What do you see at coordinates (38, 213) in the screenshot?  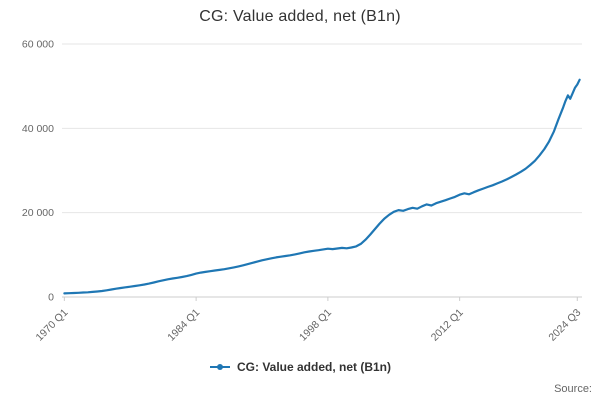 I see `y-axis-tick-label: 20 000` at bounding box center [38, 213].